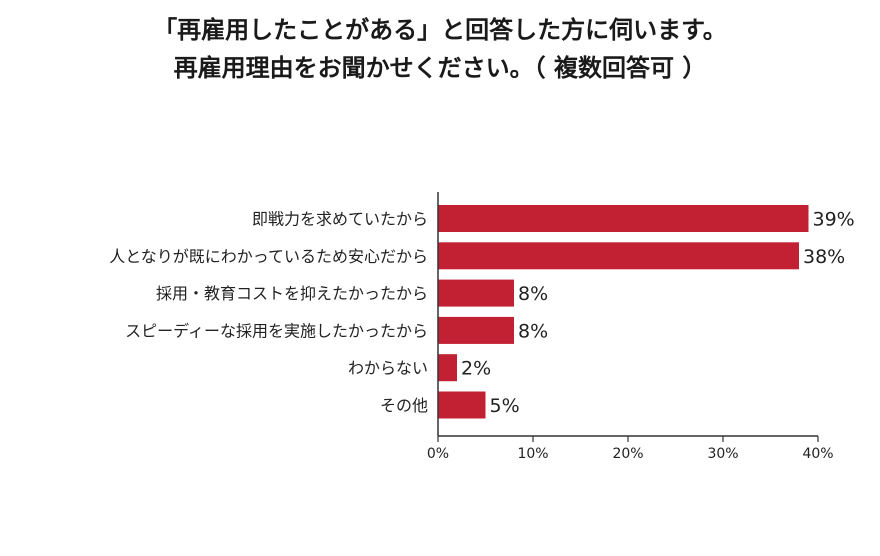 Image resolution: width=880 pixels, height=556 pixels. What do you see at coordinates (532, 454) in the screenshot?
I see `x-tick-label-1: 10%` at bounding box center [532, 454].